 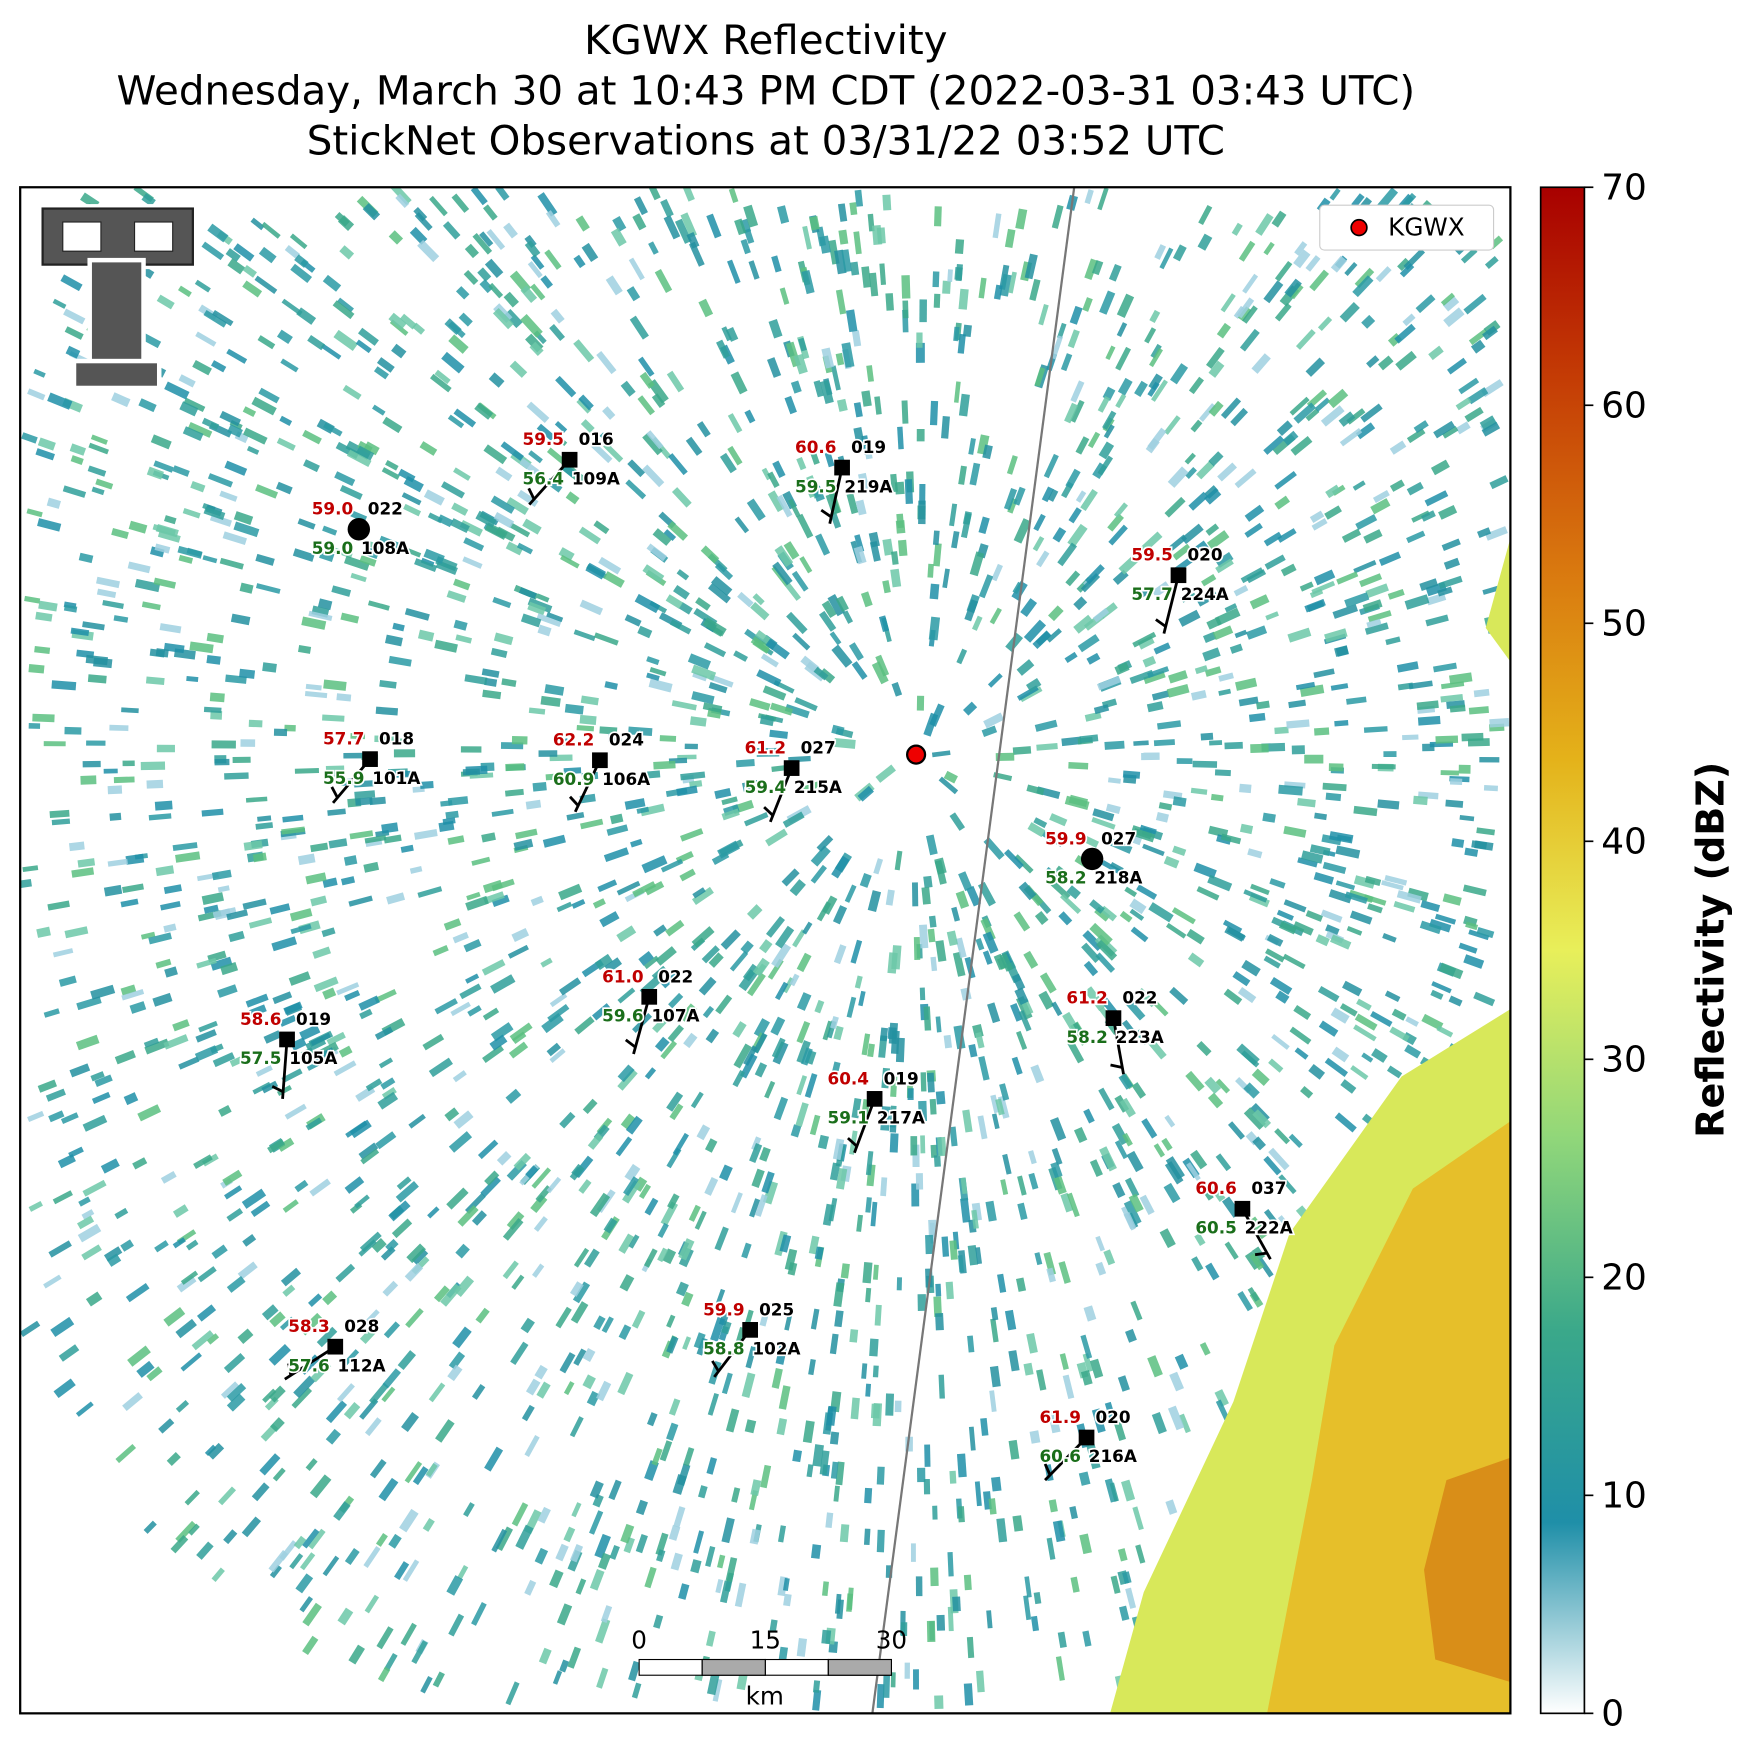 I want to click on temperature: 57.7, so click(x=343, y=739).